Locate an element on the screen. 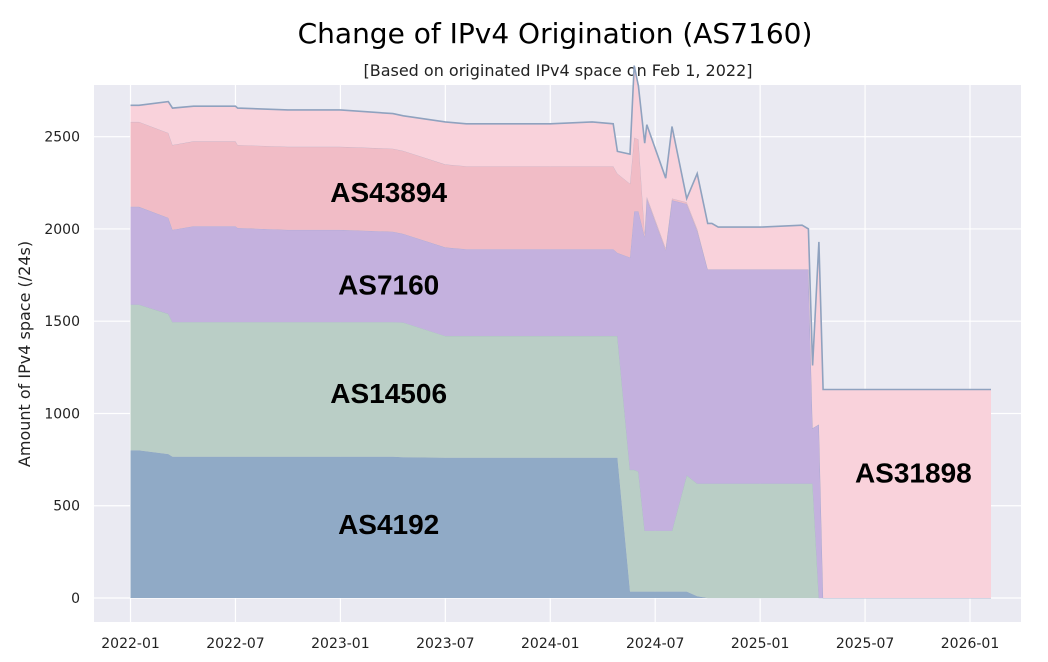 The height and width of the screenshot is (662, 1048). y-axis-ticks: 0 500 1000 1500 2000 2500 is located at coordinates (62, 368).